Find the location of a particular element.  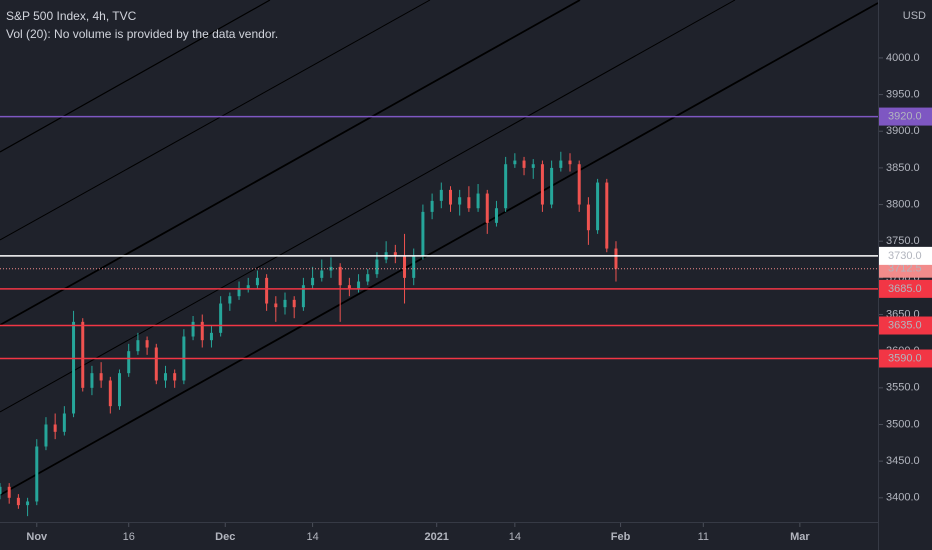

level-label: 3730.0 is located at coordinates (905, 256).